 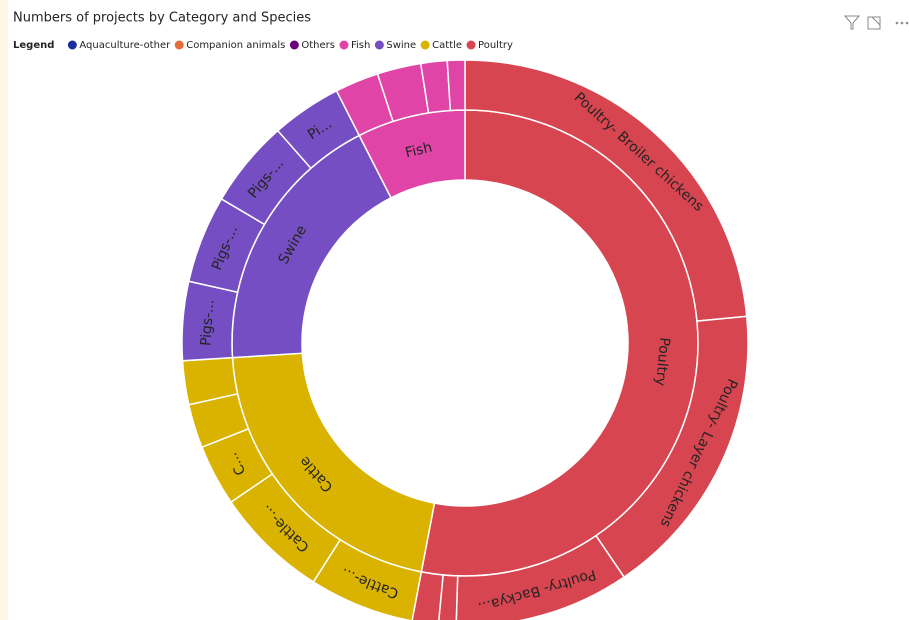 I want to click on toolbar, so click(x=876, y=22).